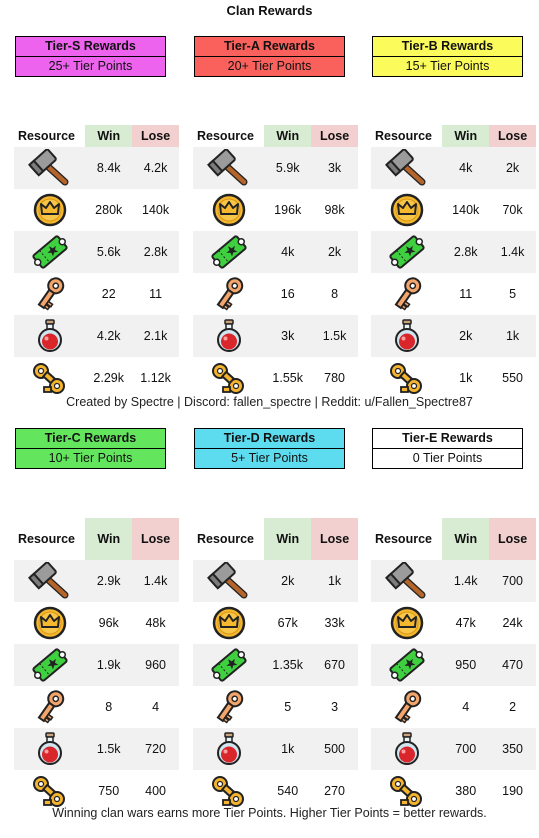 This screenshot has width=539, height=838. Describe the element at coordinates (50, 623) in the screenshot. I see `crown-coin-icon` at that location.